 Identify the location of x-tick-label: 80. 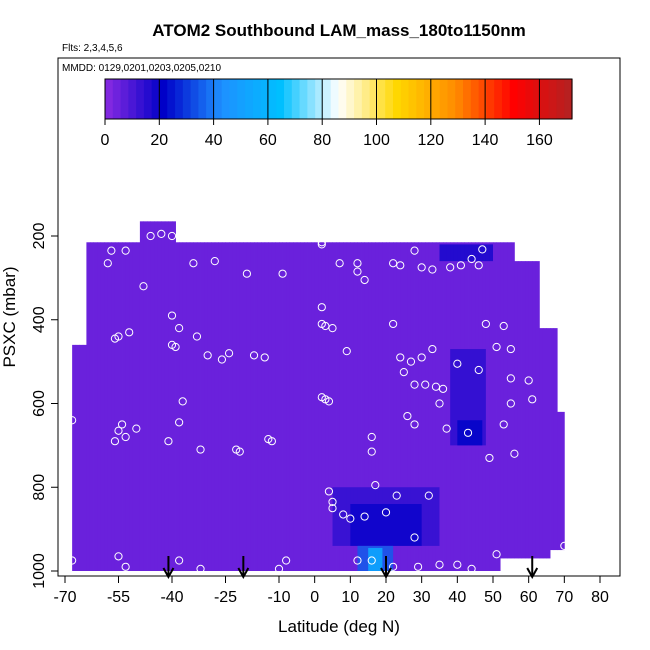
(600, 597).